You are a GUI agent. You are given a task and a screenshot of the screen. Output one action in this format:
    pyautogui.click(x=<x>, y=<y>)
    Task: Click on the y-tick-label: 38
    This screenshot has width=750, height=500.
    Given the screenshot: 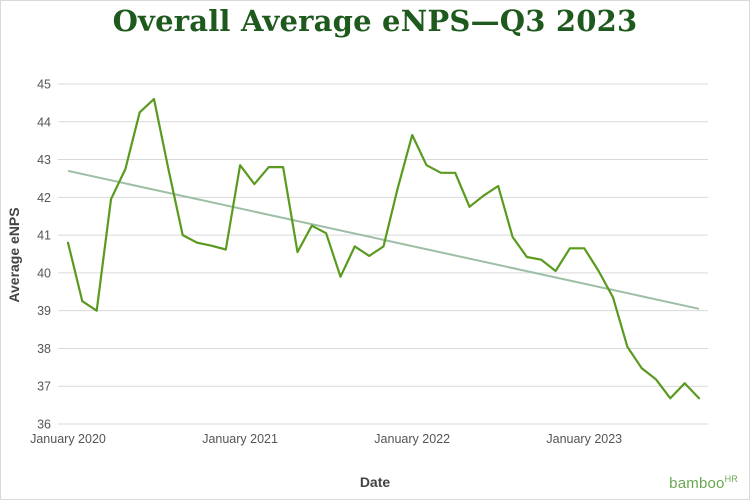 What is the action you would take?
    pyautogui.click(x=44, y=349)
    